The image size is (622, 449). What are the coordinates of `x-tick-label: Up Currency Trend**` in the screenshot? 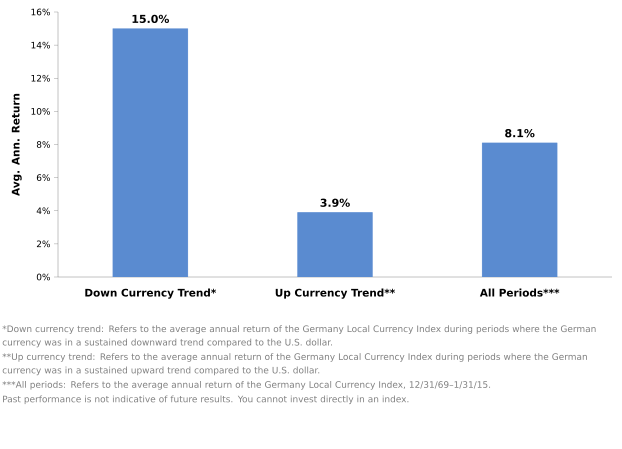 It's located at (335, 293).